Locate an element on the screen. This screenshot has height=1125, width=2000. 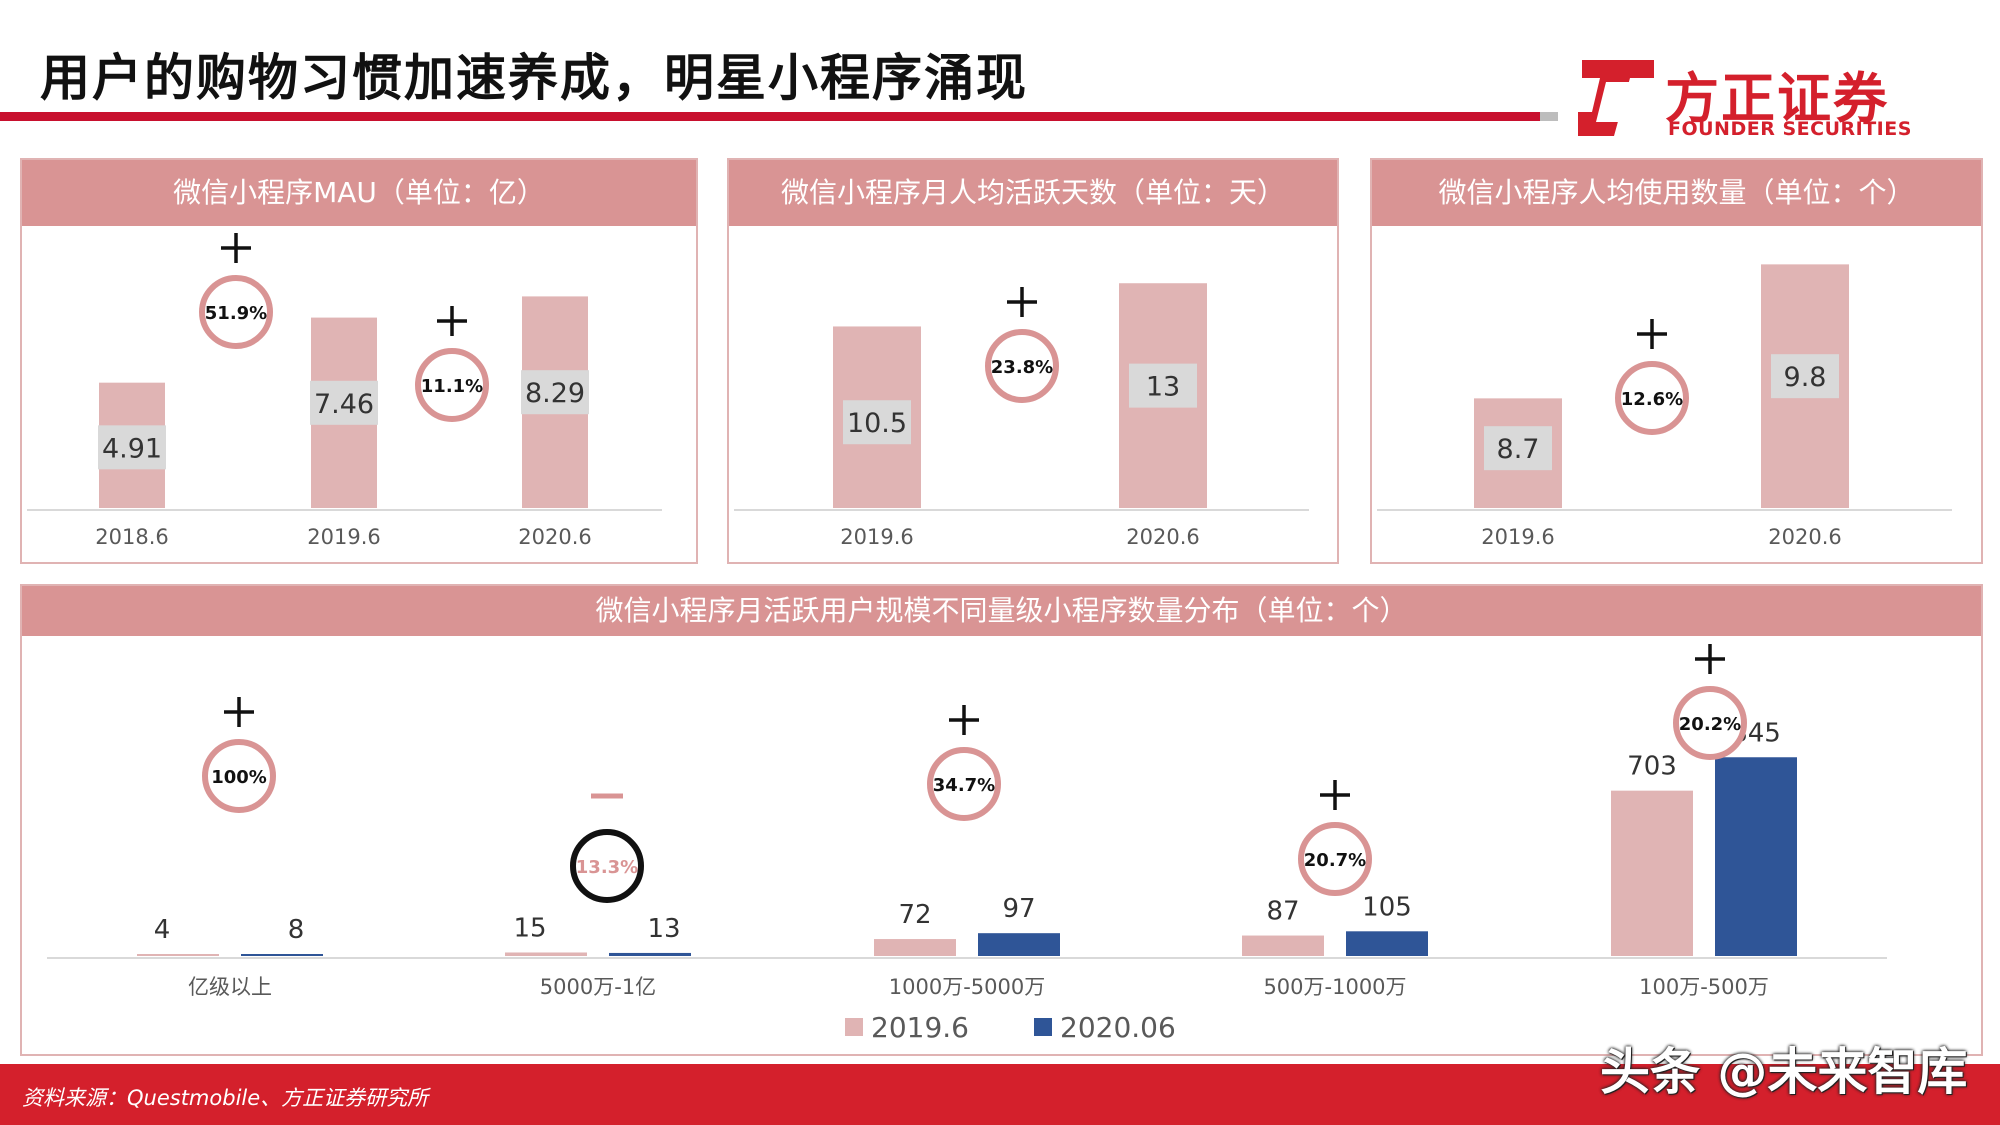
growth-label-1: 11.1% is located at coordinates (452, 386).